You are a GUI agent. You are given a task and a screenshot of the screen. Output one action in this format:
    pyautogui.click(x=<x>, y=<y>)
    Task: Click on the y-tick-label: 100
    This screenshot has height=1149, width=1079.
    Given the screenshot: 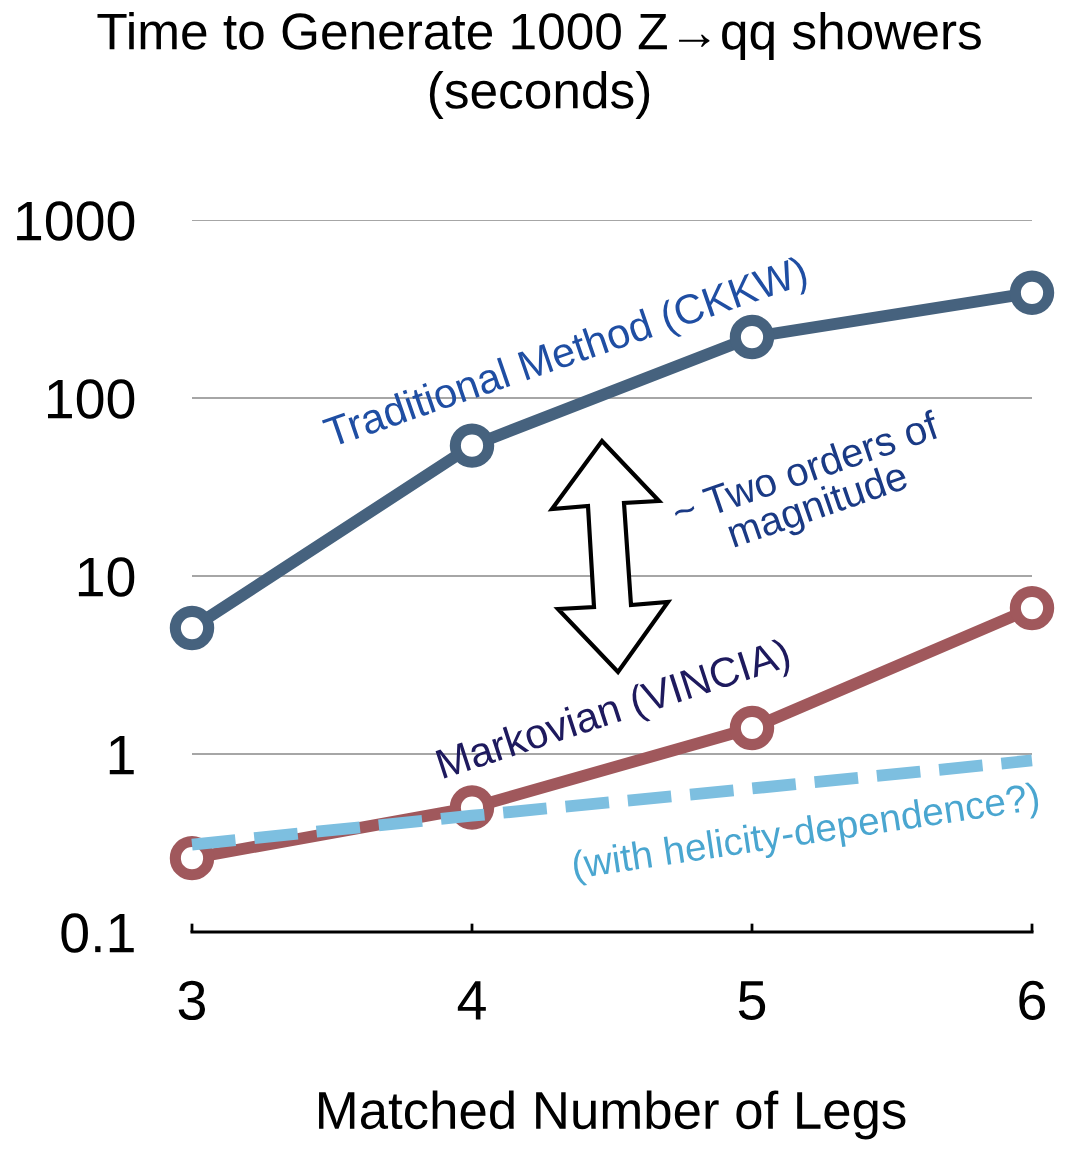 What is the action you would take?
    pyautogui.click(x=91, y=399)
    